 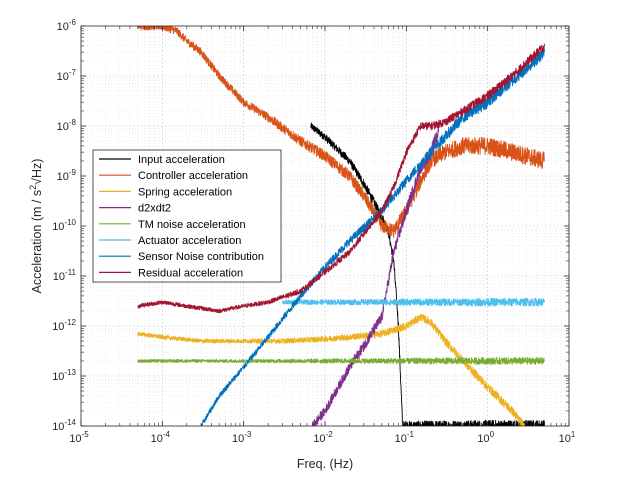 What do you see at coordinates (242, 437) in the screenshot?
I see `x-tick-label: 10⁻³` at bounding box center [242, 437].